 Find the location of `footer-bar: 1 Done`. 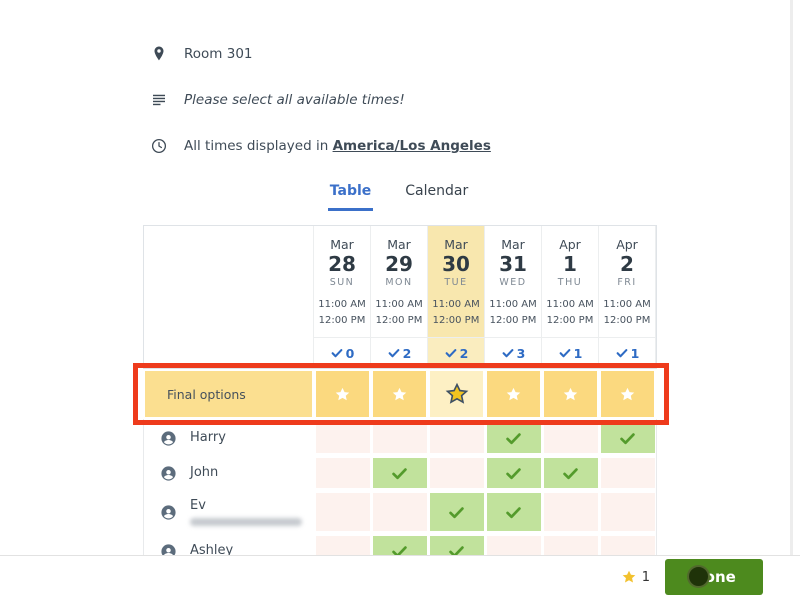

footer-bar: 1 Done is located at coordinates (400, 576).